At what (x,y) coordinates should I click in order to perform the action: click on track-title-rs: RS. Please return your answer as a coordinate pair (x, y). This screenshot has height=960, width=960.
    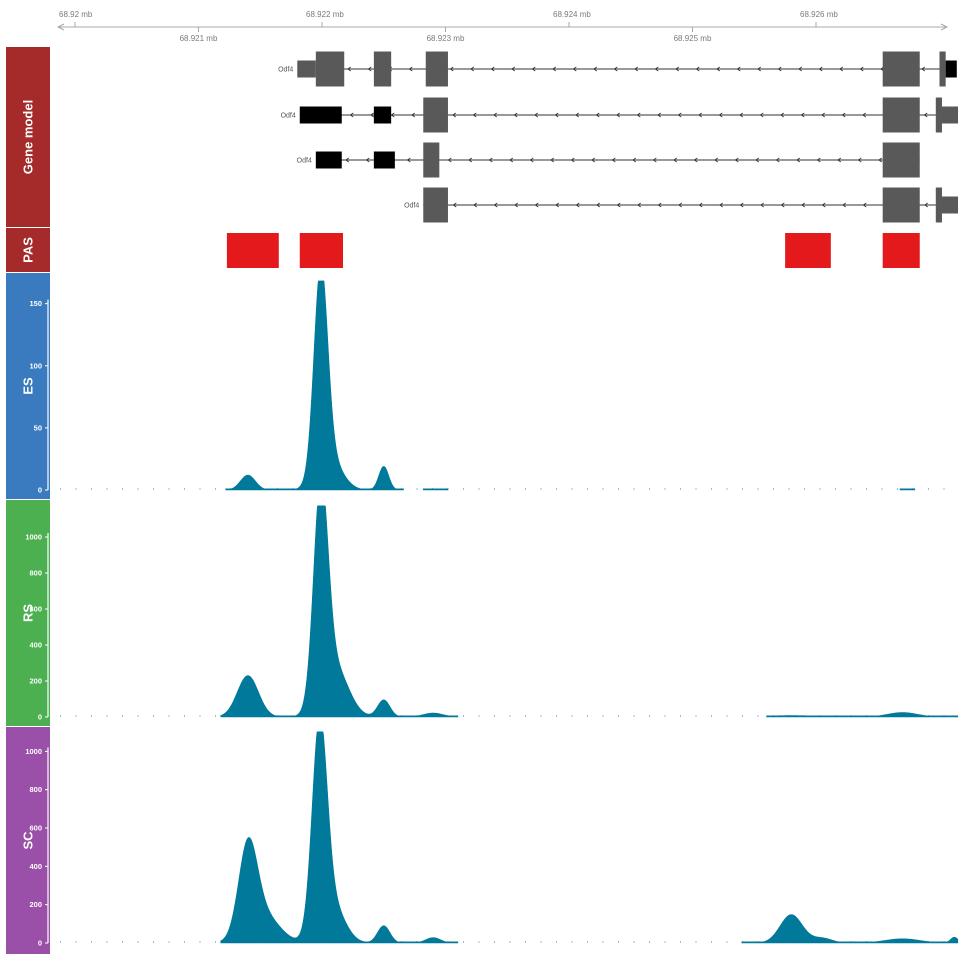
    Looking at the image, I should click on (28, 613).